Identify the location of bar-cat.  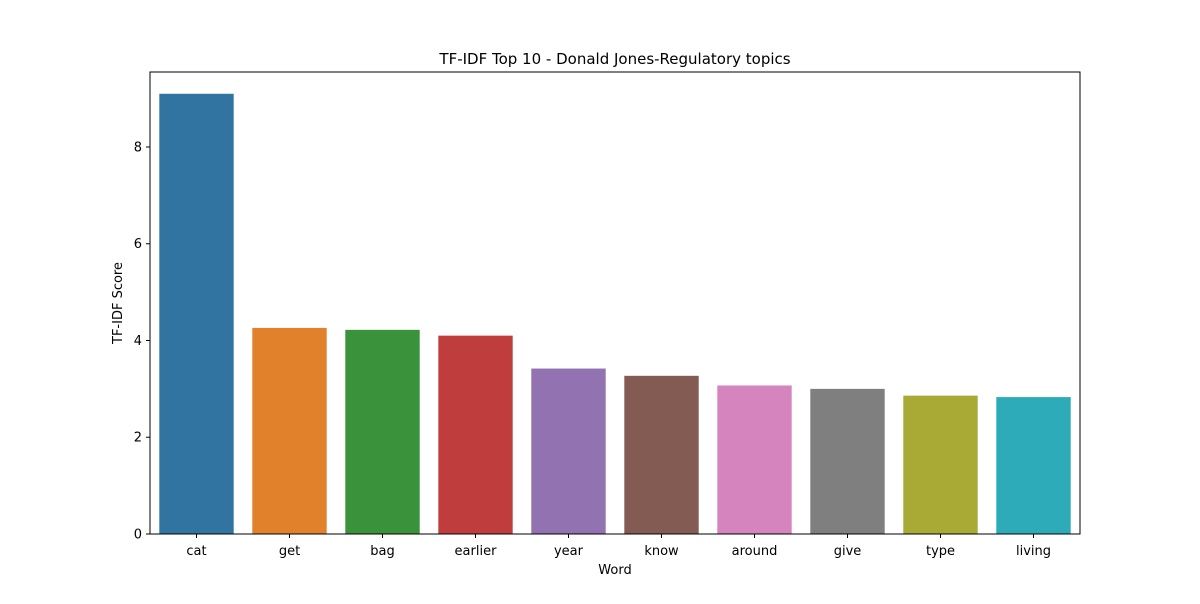
(196, 314).